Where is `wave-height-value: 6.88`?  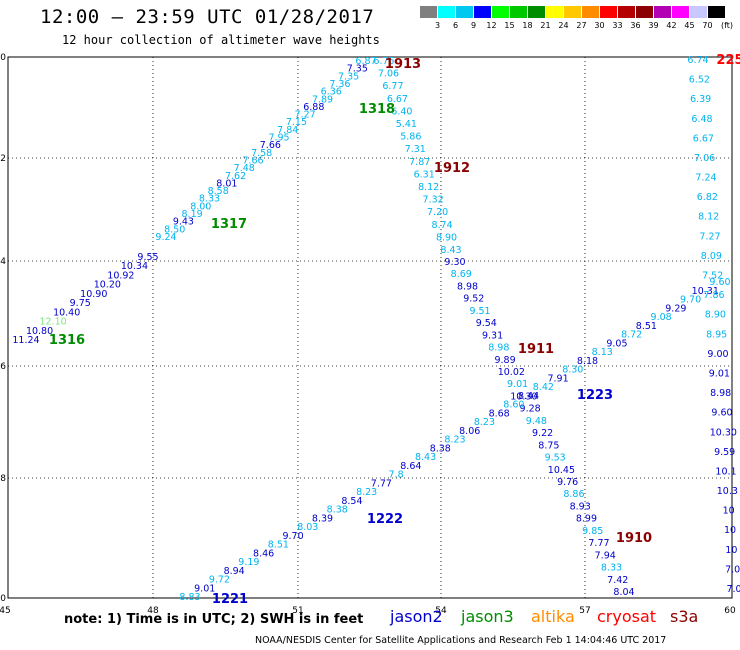
wave-height-value: 6.88 is located at coordinates (313, 107).